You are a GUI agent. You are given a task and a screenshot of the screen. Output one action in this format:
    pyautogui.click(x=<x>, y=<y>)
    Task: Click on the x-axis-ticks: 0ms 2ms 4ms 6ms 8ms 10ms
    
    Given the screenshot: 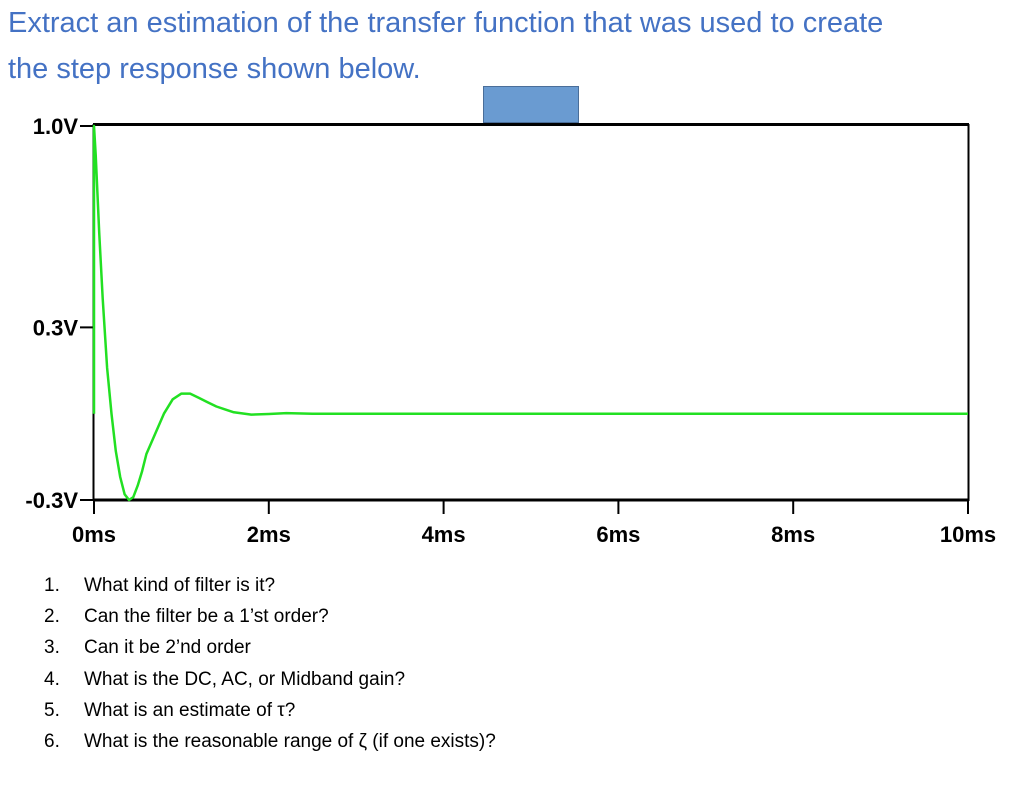 What is the action you would take?
    pyautogui.click(x=534, y=523)
    